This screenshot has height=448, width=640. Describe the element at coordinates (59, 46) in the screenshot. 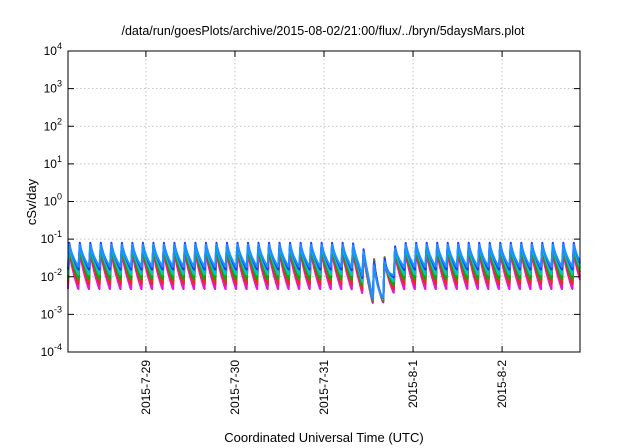

I see `y-tick-exponent: 4` at that location.